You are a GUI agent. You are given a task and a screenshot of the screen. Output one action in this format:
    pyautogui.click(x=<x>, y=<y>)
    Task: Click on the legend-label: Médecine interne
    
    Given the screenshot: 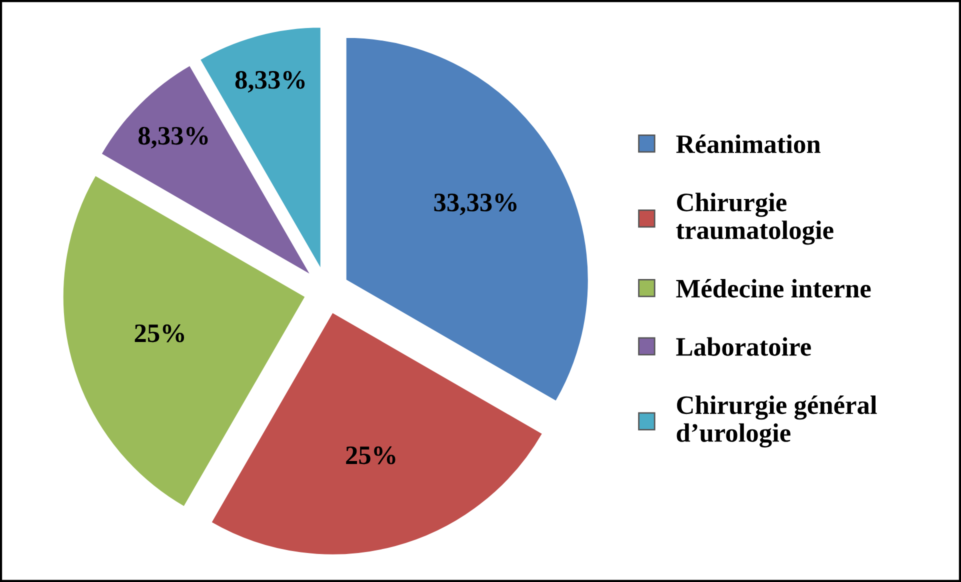 What is the action you would take?
    pyautogui.click(x=773, y=288)
    